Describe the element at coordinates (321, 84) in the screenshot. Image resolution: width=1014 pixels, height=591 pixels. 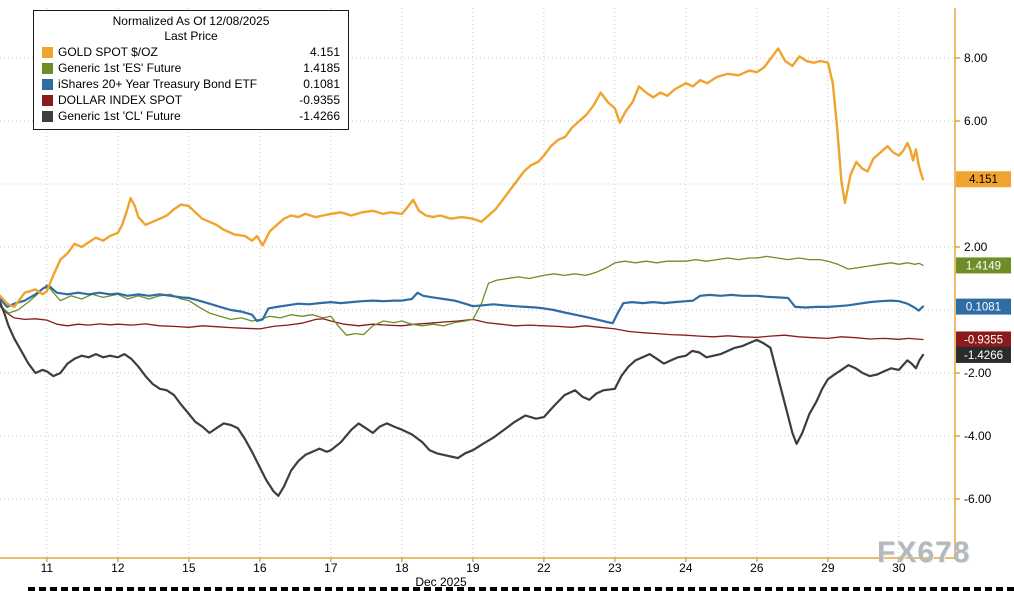
I see `legend-value: 0.1081` at that location.